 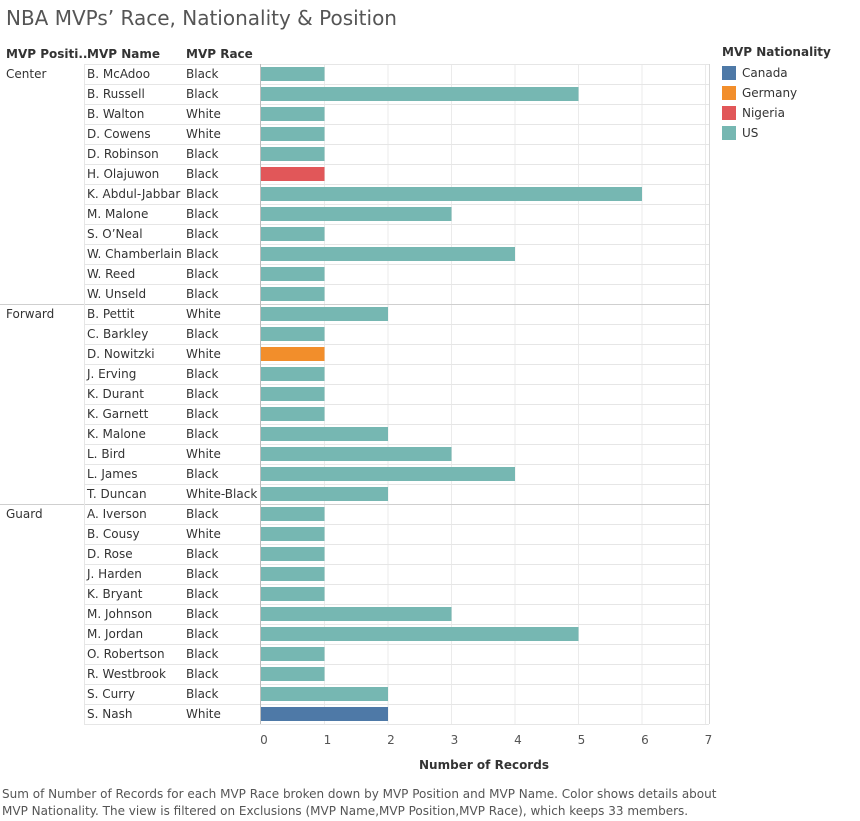 What do you see at coordinates (391, 740) in the screenshot?
I see `x-tick-label: 2` at bounding box center [391, 740].